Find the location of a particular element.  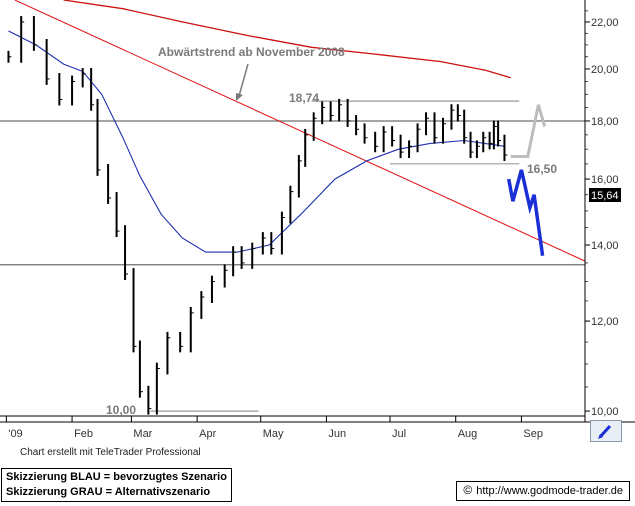

x-tick-label: Jun is located at coordinates (337, 434).